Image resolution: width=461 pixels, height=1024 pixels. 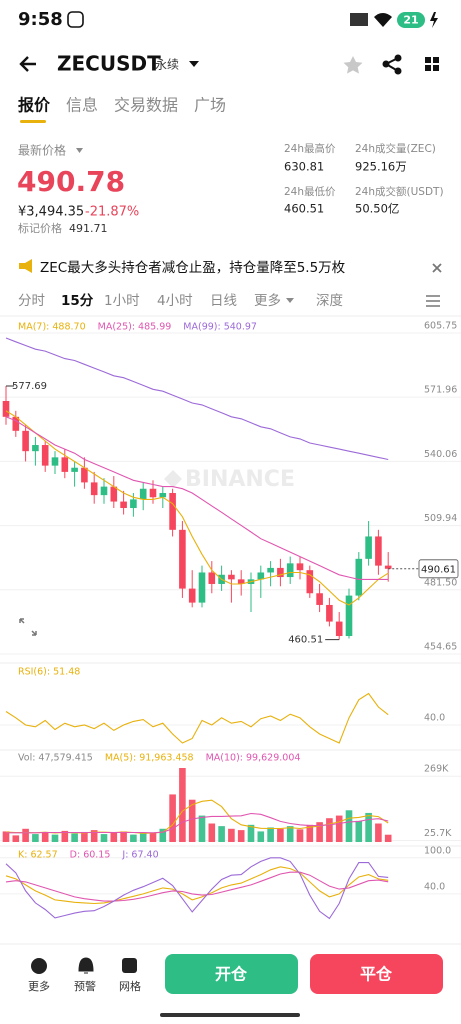 What do you see at coordinates (437, 850) in the screenshot?
I see `y-tick-label: 100.0` at bounding box center [437, 850].